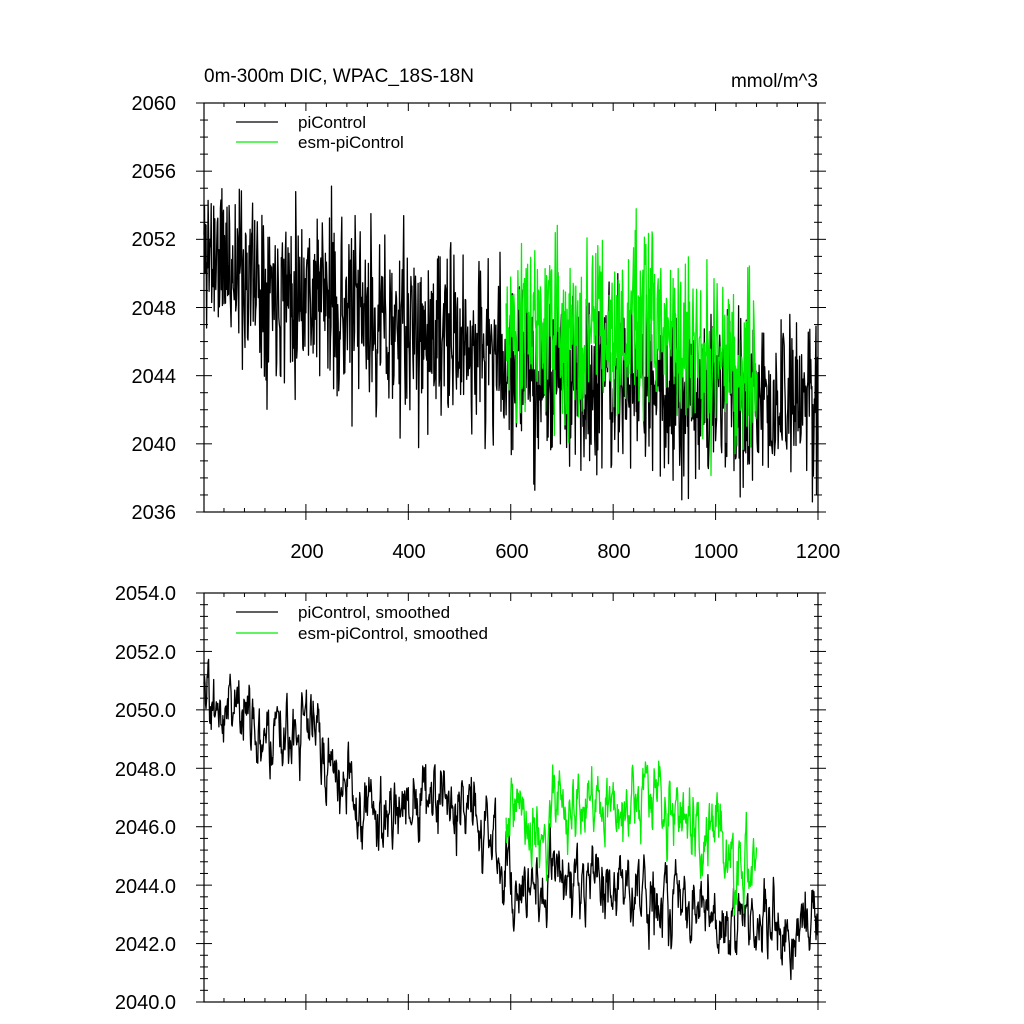  What do you see at coordinates (351, 142) in the screenshot?
I see `legend-label-esm-picontrol: esm-piControl` at bounding box center [351, 142].